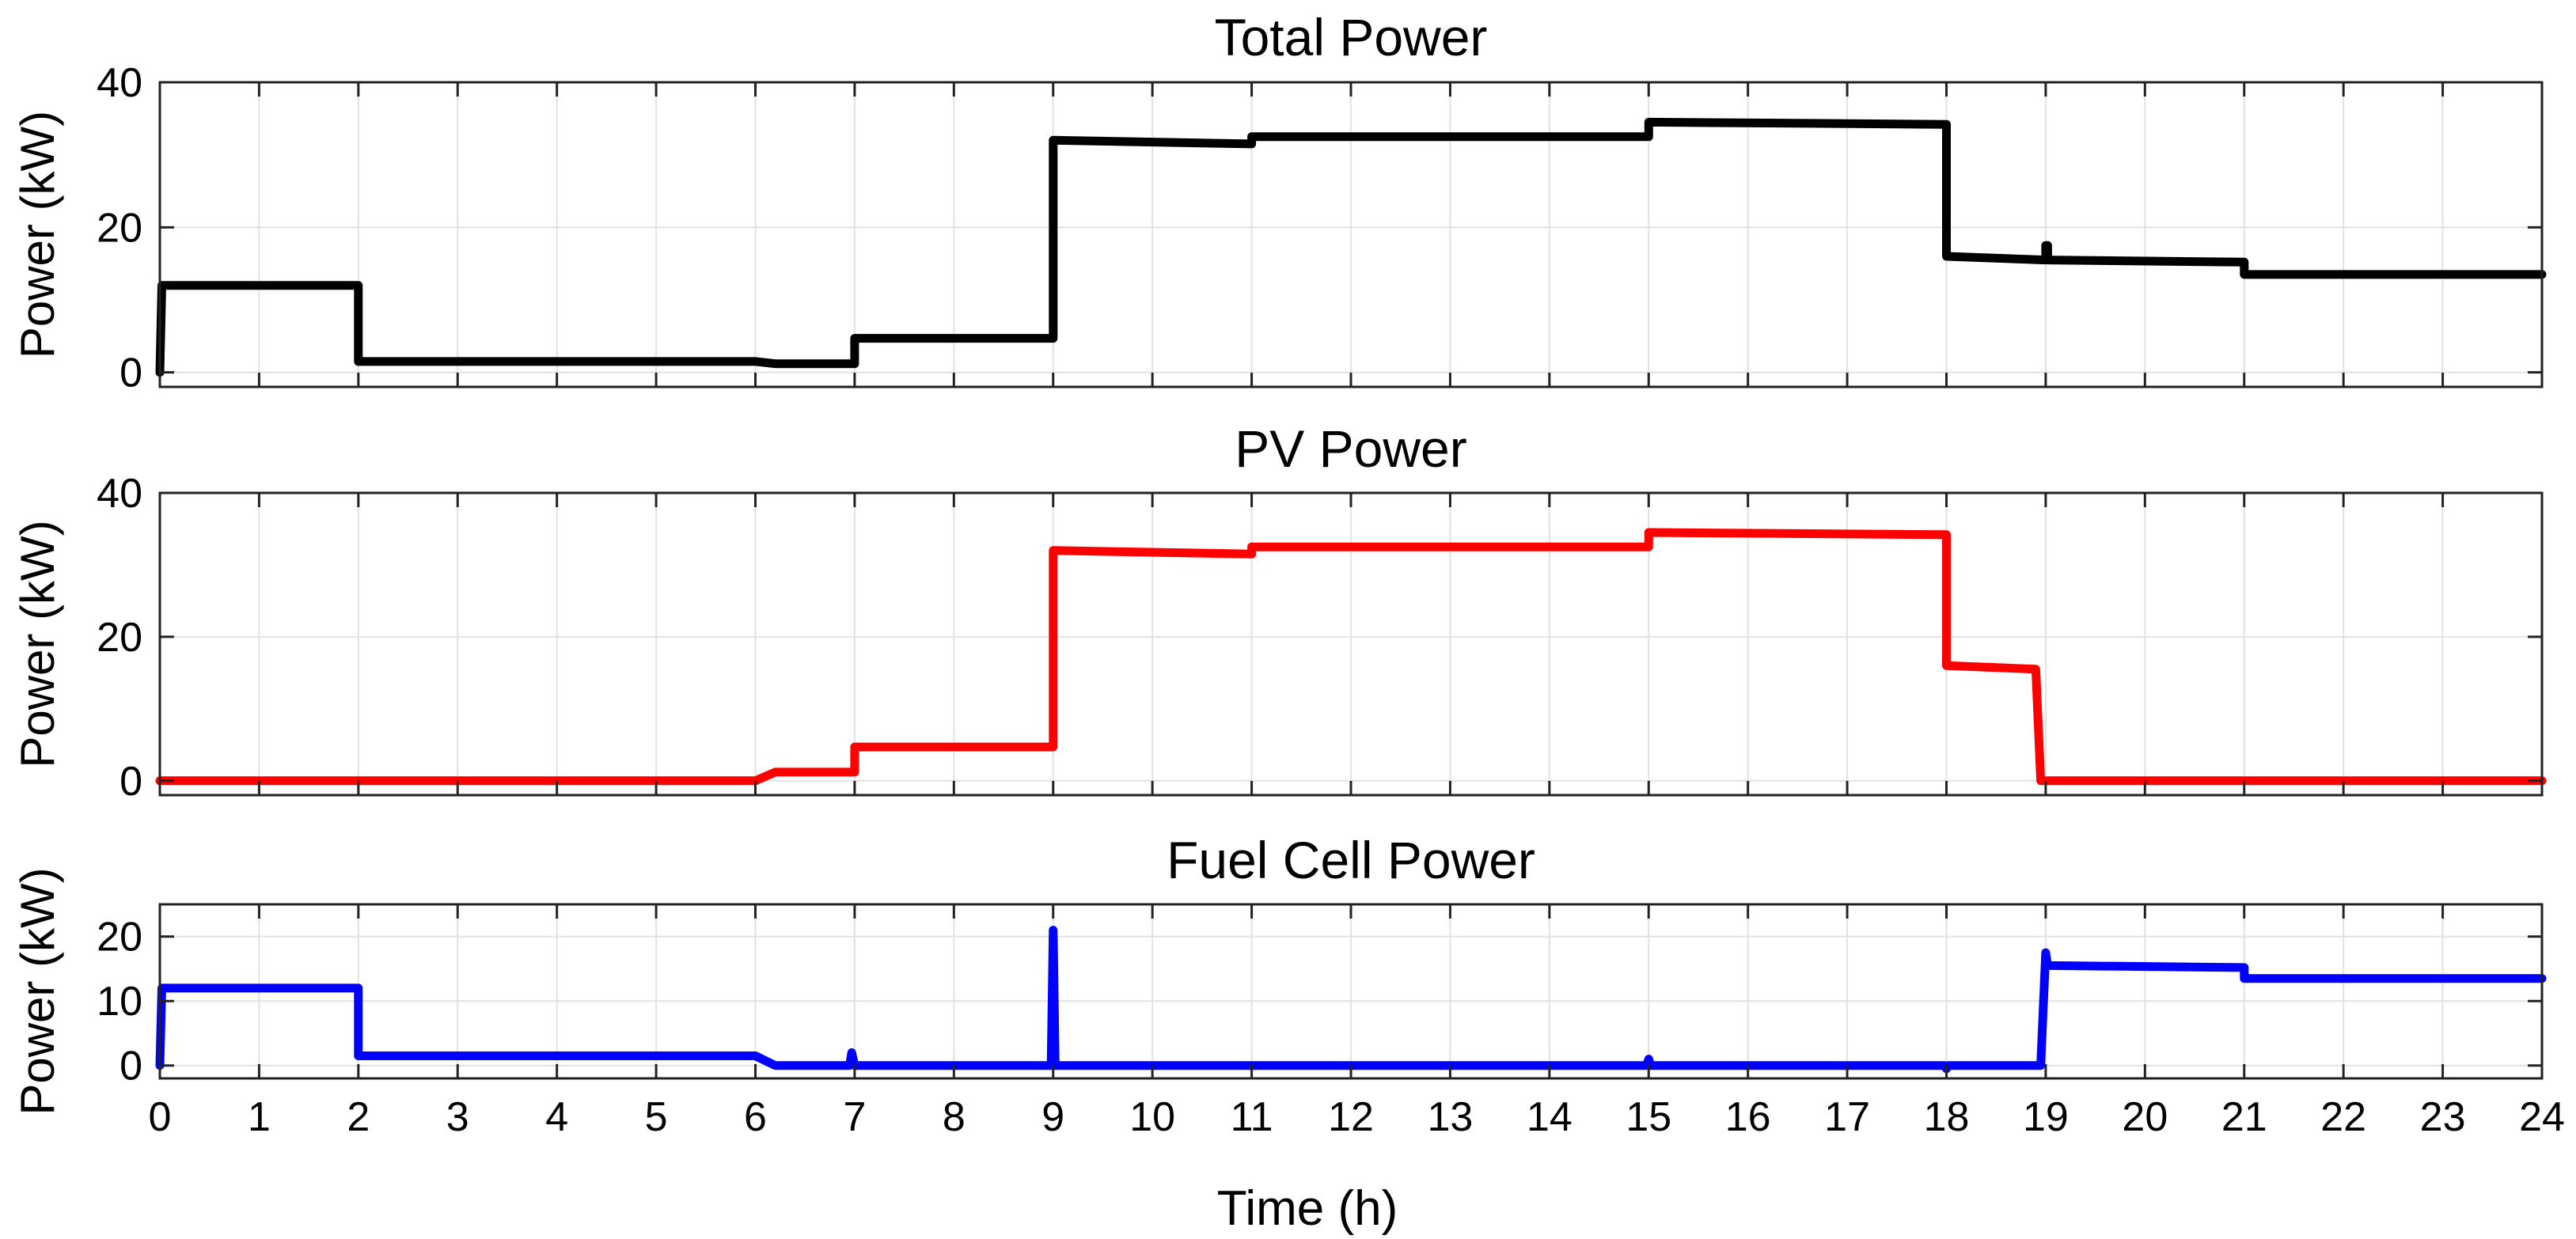 This screenshot has height=1239, width=2576. What do you see at coordinates (1550, 1117) in the screenshot?
I see `x-tick-label: 14` at bounding box center [1550, 1117].